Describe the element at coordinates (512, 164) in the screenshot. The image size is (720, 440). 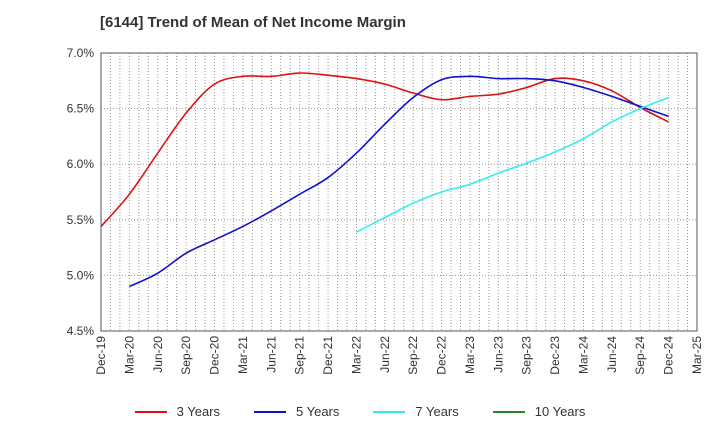
I see `series-line-7-years` at that location.